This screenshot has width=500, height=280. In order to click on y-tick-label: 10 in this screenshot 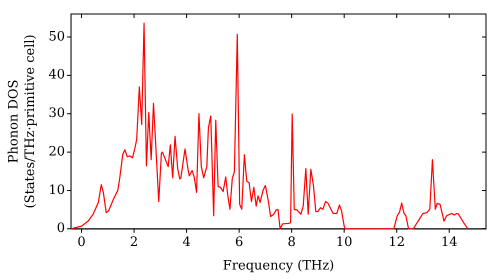, I will do `click(57, 190)`.